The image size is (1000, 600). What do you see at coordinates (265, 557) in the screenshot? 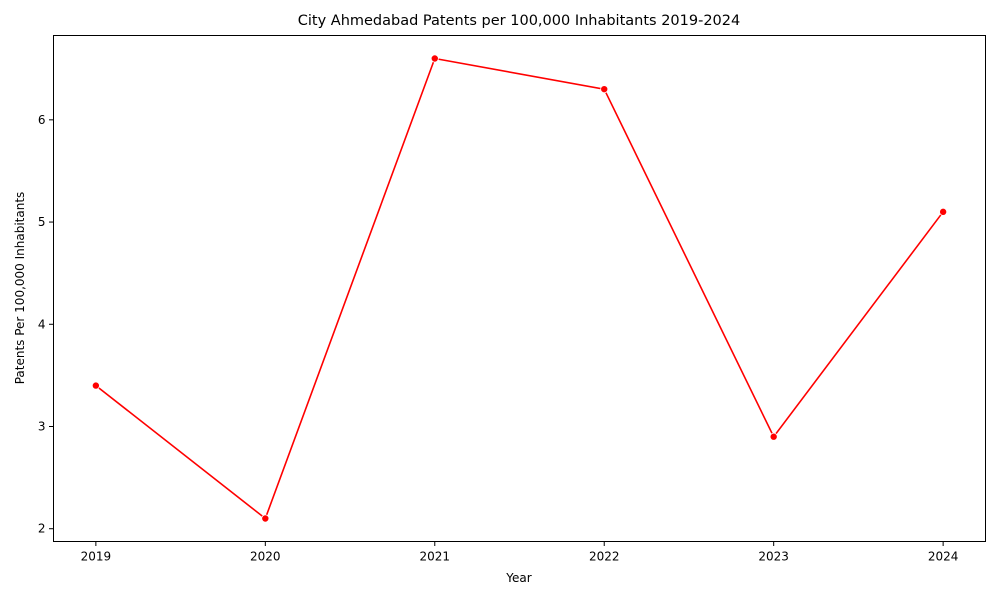
I see `x-tick-label: 2020` at bounding box center [265, 557].